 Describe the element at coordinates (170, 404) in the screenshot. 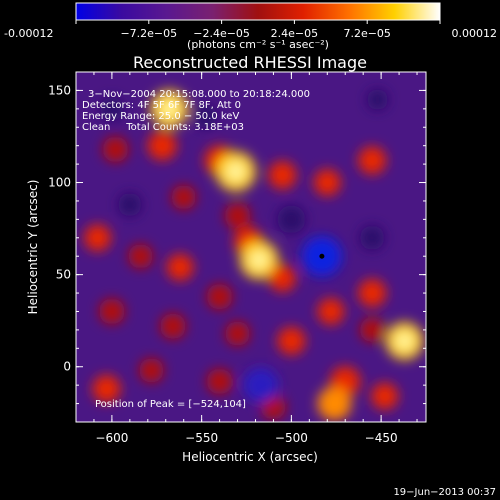

I see `peak-position-label: Position of Peak = [−524,104]` at that location.